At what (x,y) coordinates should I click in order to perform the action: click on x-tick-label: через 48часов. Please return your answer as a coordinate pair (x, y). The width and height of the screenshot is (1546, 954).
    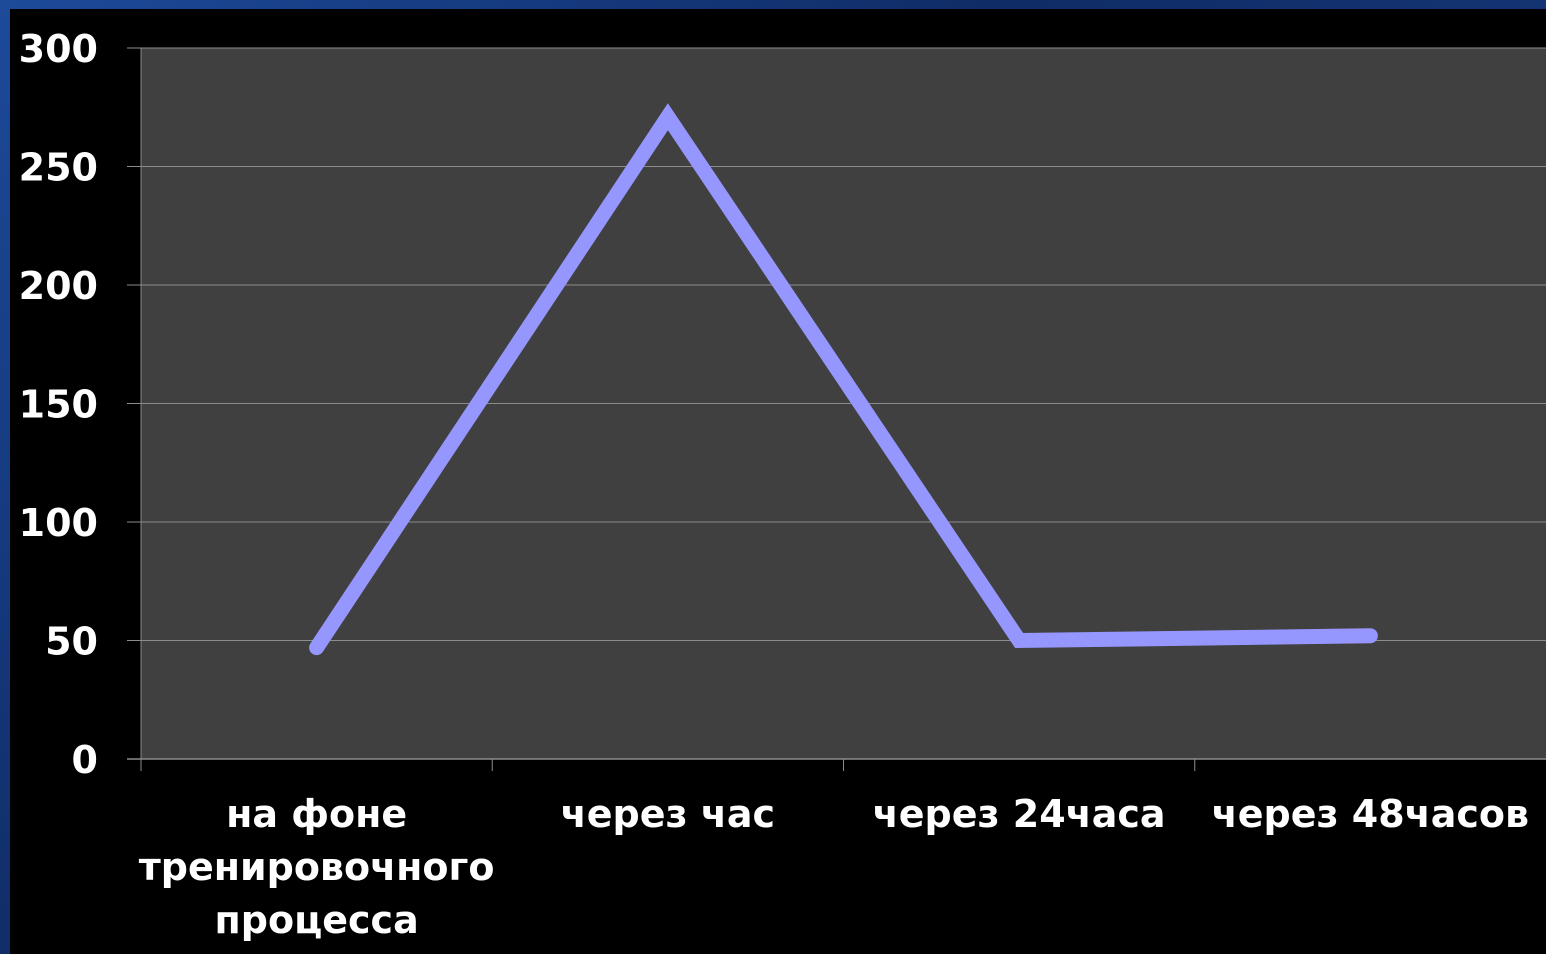
    Looking at the image, I should click on (1370, 814).